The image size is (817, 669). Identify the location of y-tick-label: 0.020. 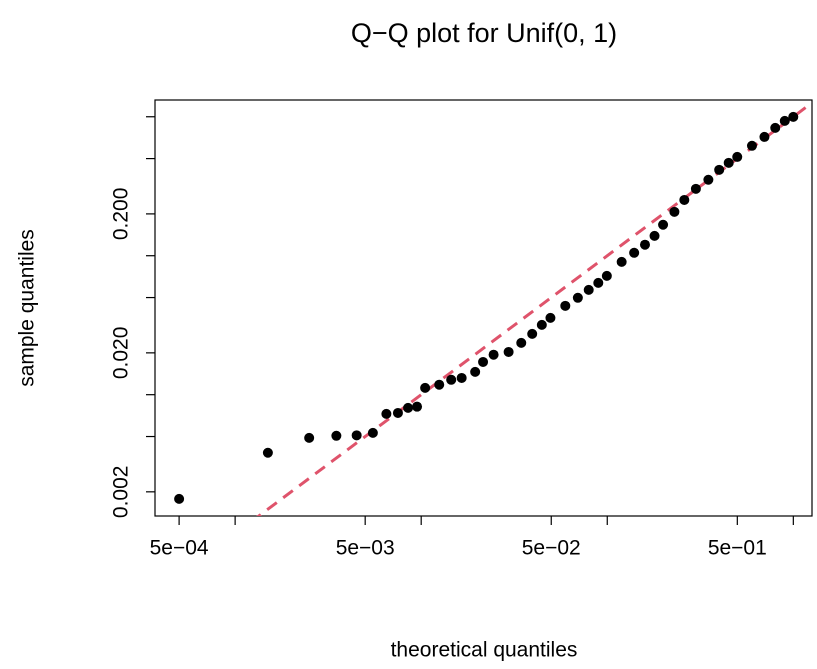
(121, 353).